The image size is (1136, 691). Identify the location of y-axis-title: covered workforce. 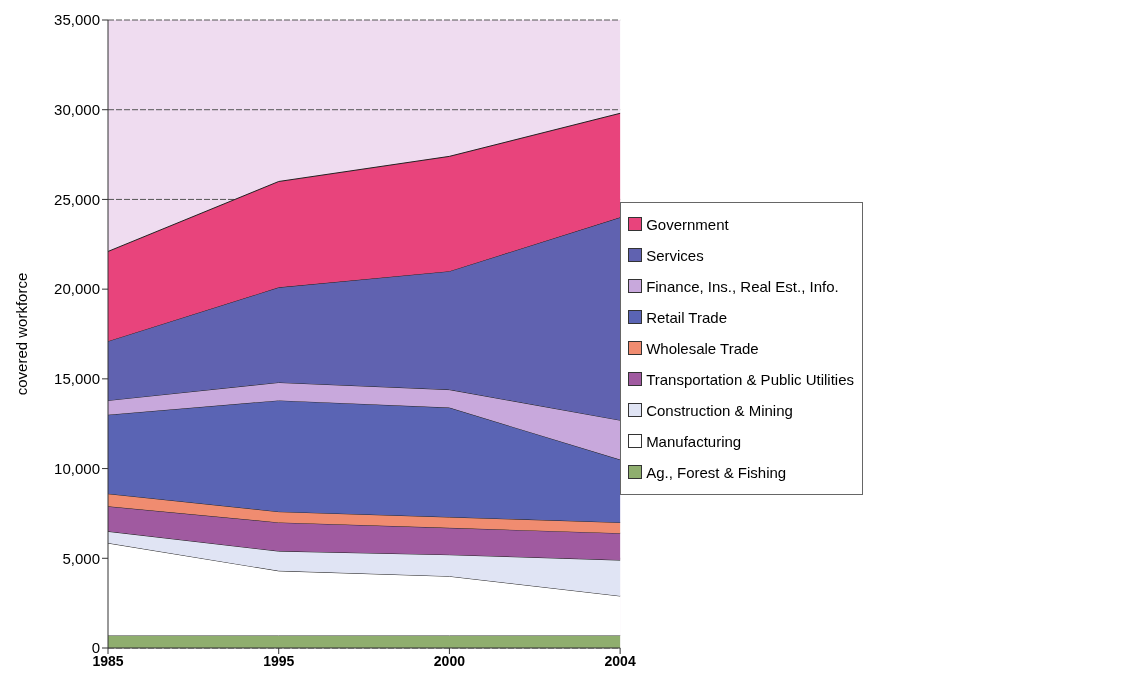
(22, 334).